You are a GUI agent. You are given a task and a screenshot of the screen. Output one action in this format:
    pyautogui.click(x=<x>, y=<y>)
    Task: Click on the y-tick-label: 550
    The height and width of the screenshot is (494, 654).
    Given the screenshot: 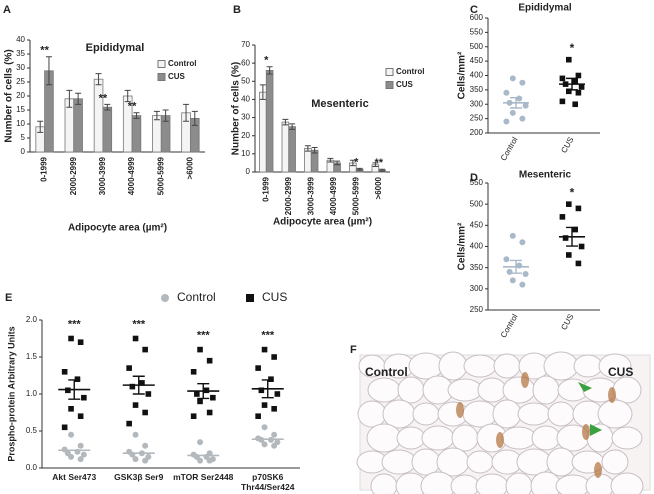 What is the action you would take?
    pyautogui.click(x=477, y=182)
    